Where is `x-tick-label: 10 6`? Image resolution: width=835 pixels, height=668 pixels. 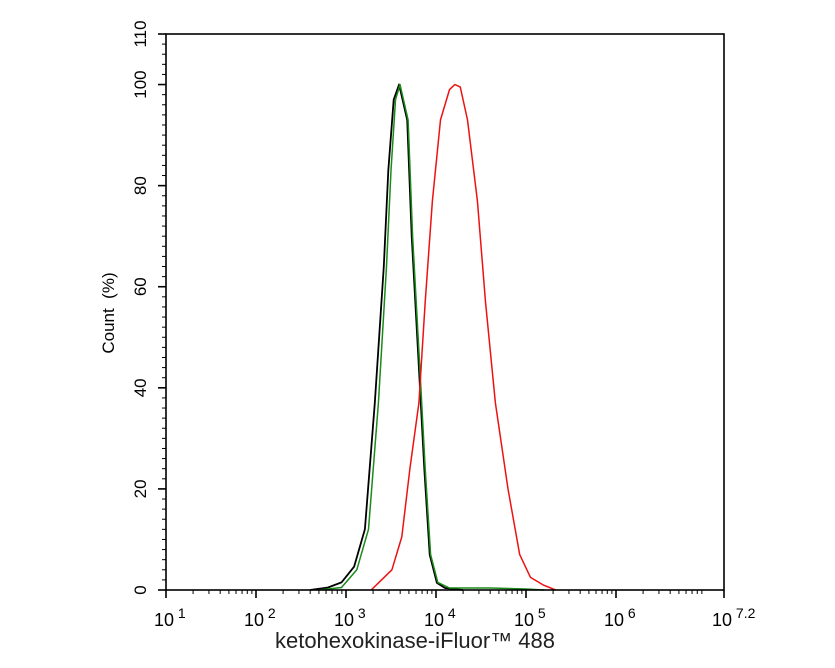 x-tick-label: 10 6 is located at coordinates (620, 617).